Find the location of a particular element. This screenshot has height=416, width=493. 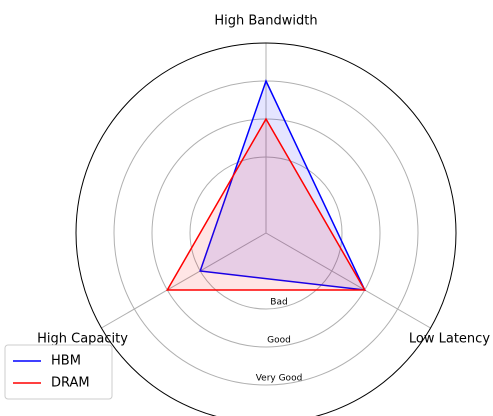

legend-label: DRAM is located at coordinates (70, 383).